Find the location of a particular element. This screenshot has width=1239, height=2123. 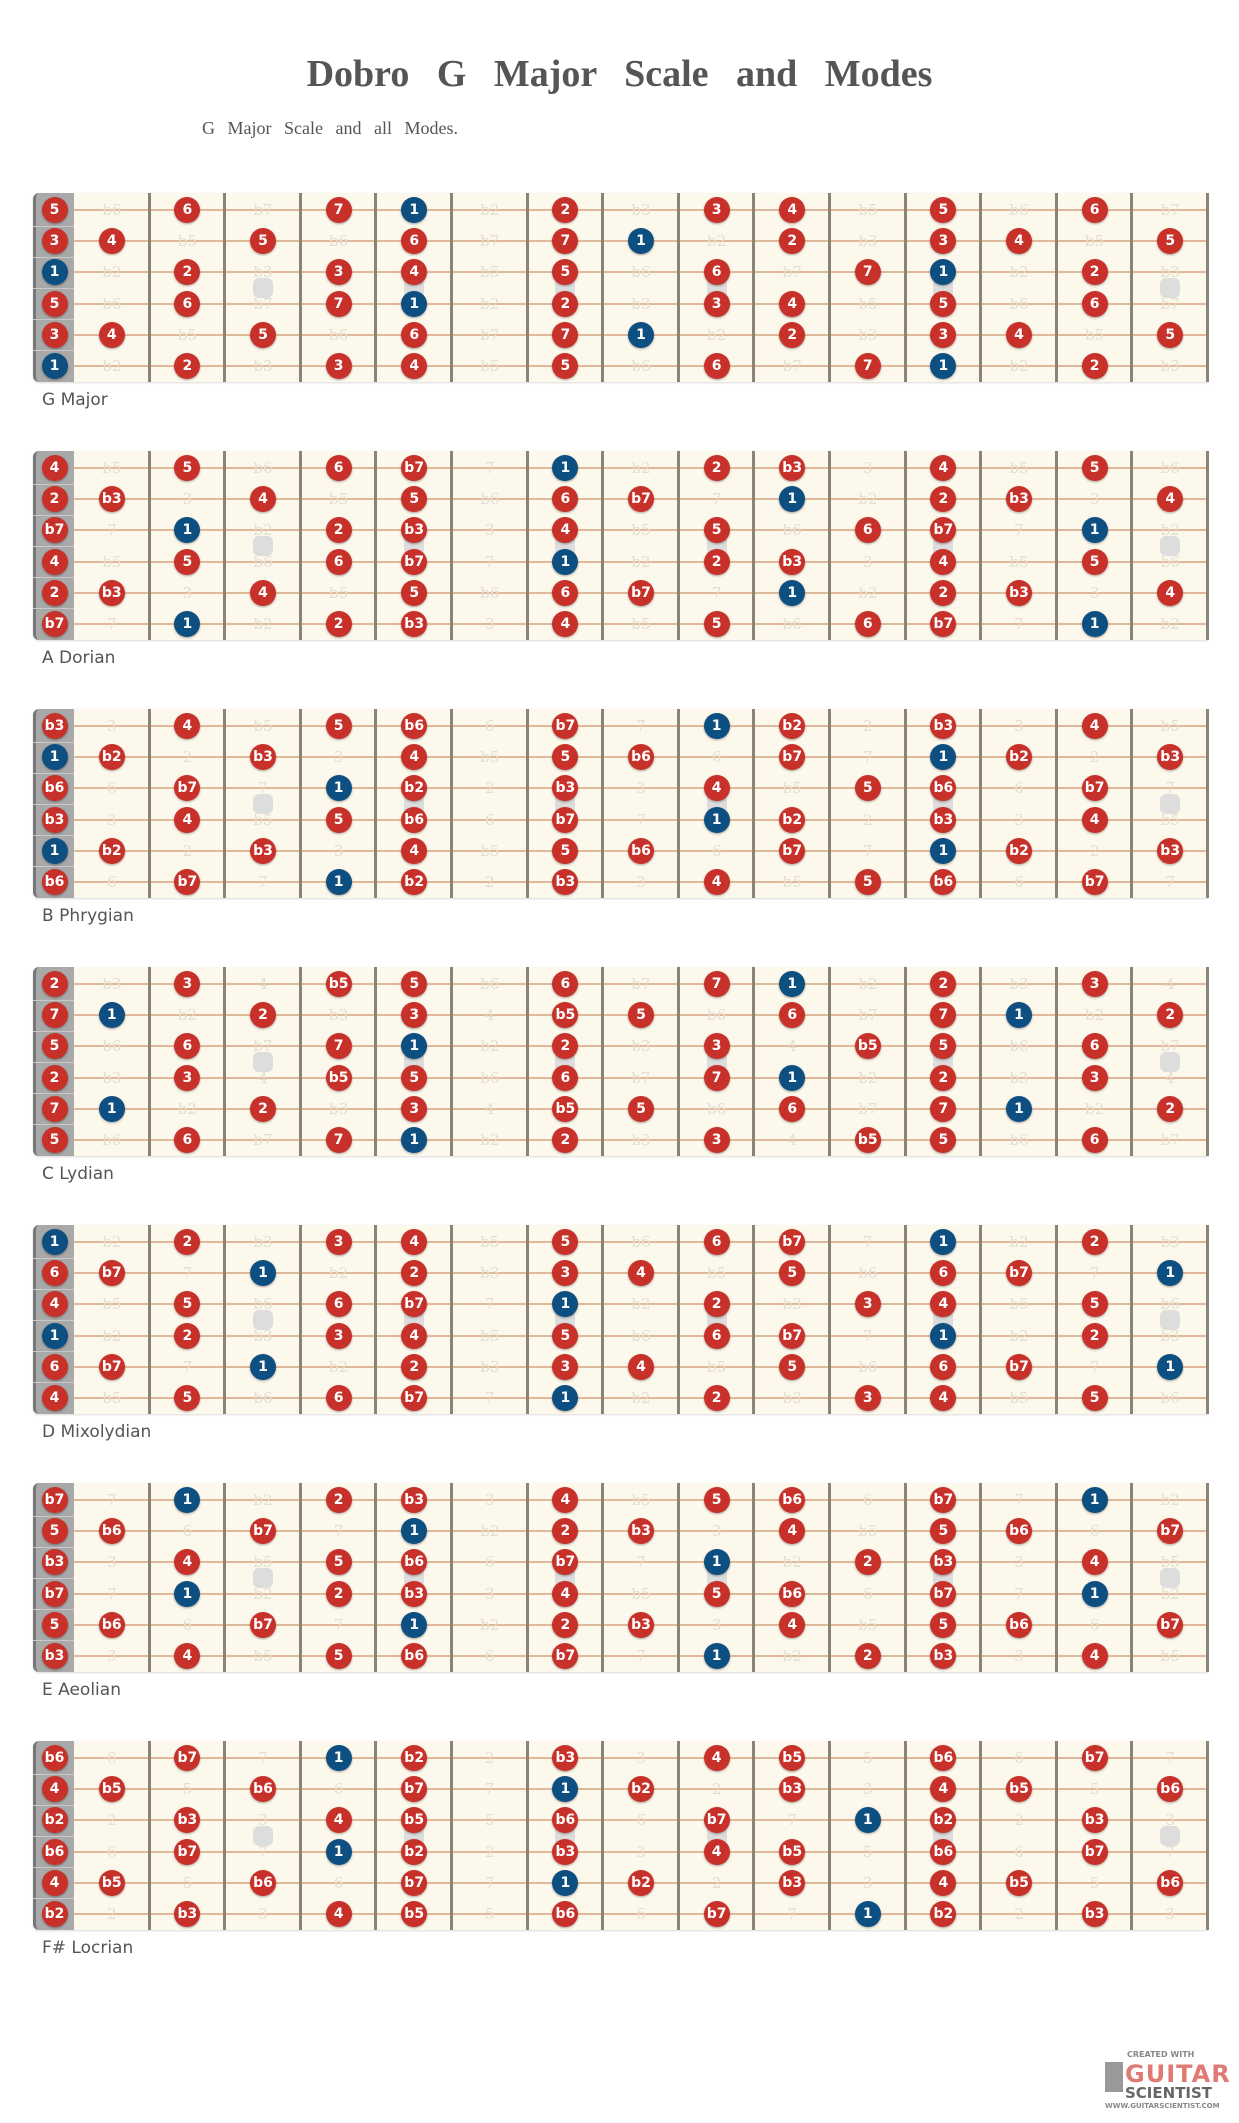

scale-note-marker: 3 is located at coordinates (1094, 984).